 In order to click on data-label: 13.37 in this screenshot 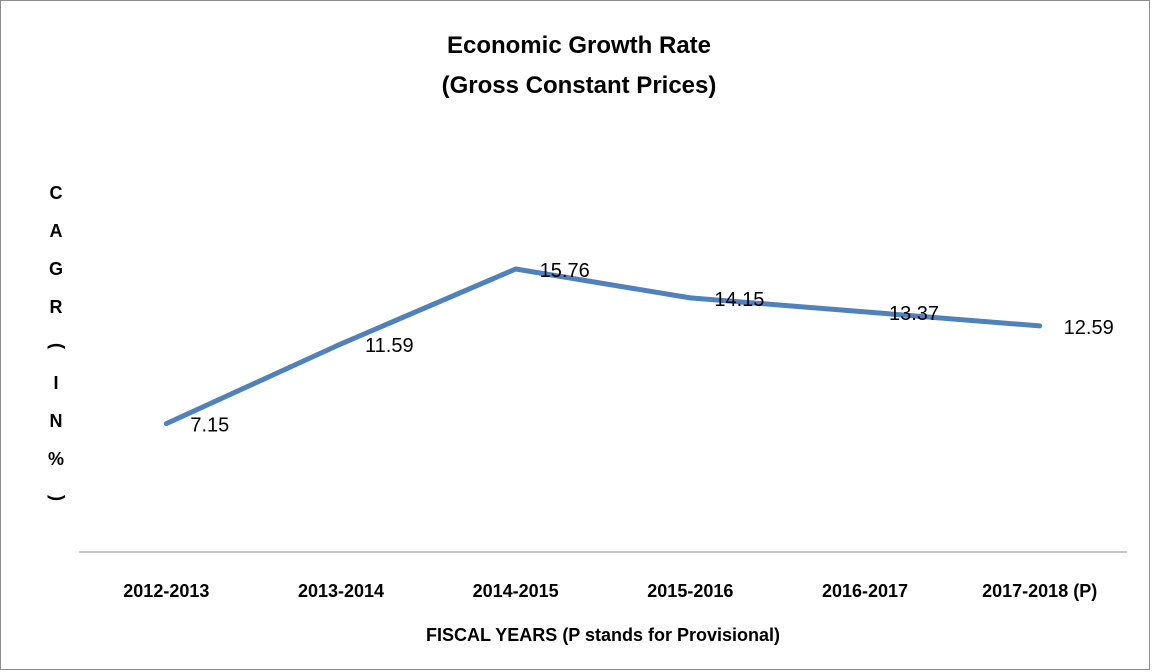, I will do `click(914, 314)`.